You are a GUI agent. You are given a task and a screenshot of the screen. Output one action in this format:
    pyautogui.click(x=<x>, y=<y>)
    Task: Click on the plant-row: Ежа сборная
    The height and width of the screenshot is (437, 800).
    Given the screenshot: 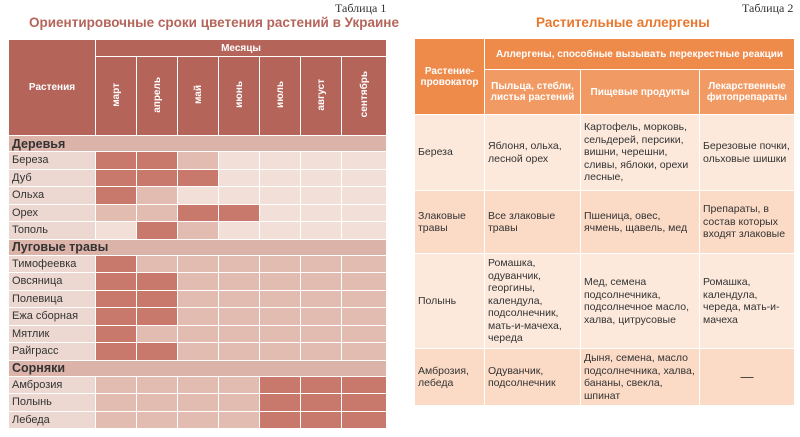 What is the action you would take?
    pyautogui.click(x=198, y=316)
    